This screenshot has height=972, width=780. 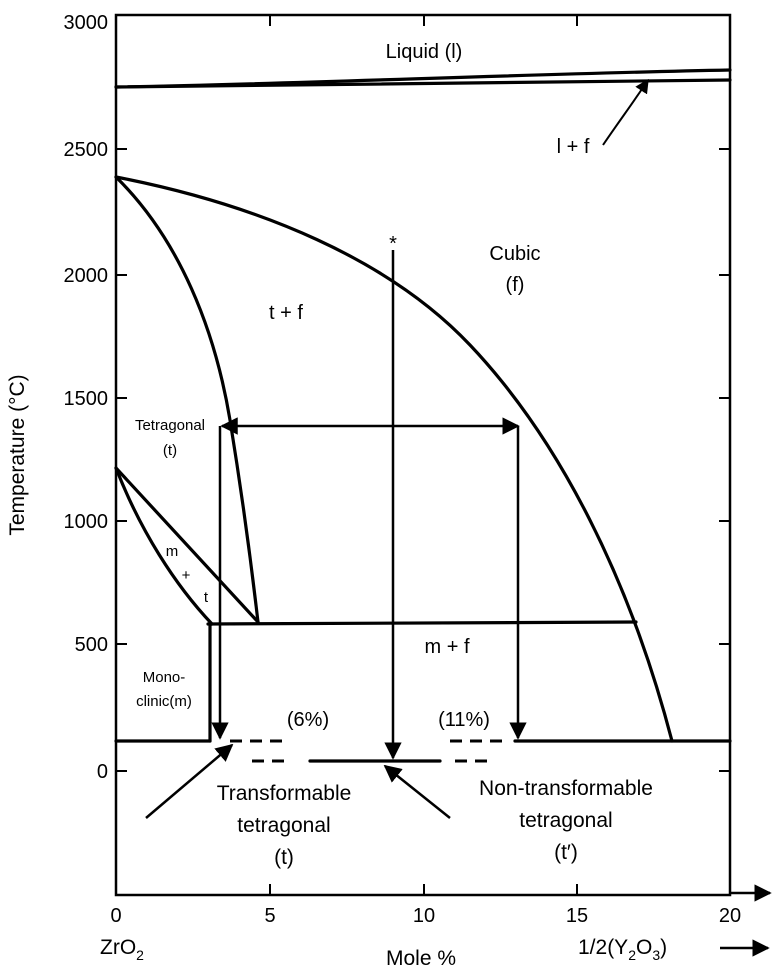 I want to click on y-tick-1500: 1500, so click(x=86, y=399).